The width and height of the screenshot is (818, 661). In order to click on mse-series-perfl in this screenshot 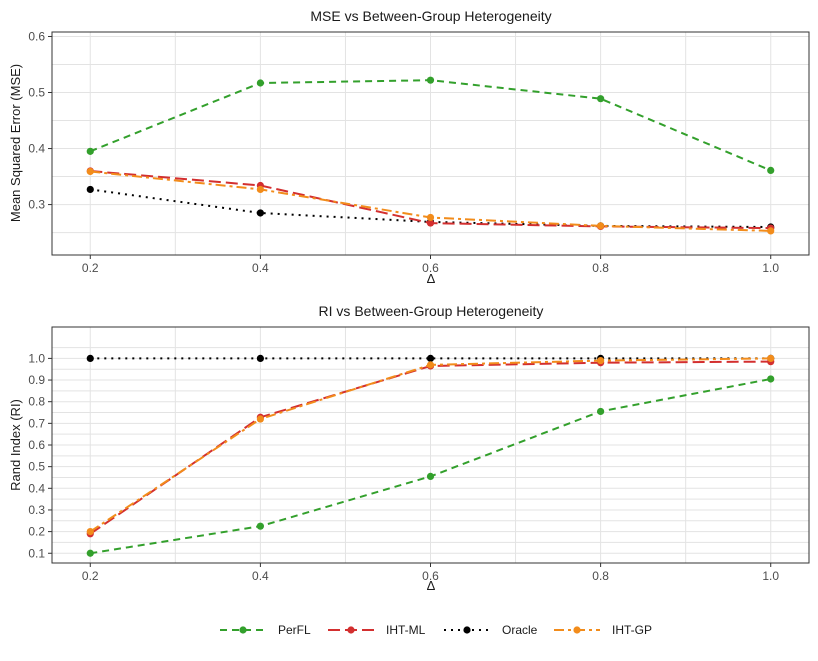, I will do `click(430, 125)`.